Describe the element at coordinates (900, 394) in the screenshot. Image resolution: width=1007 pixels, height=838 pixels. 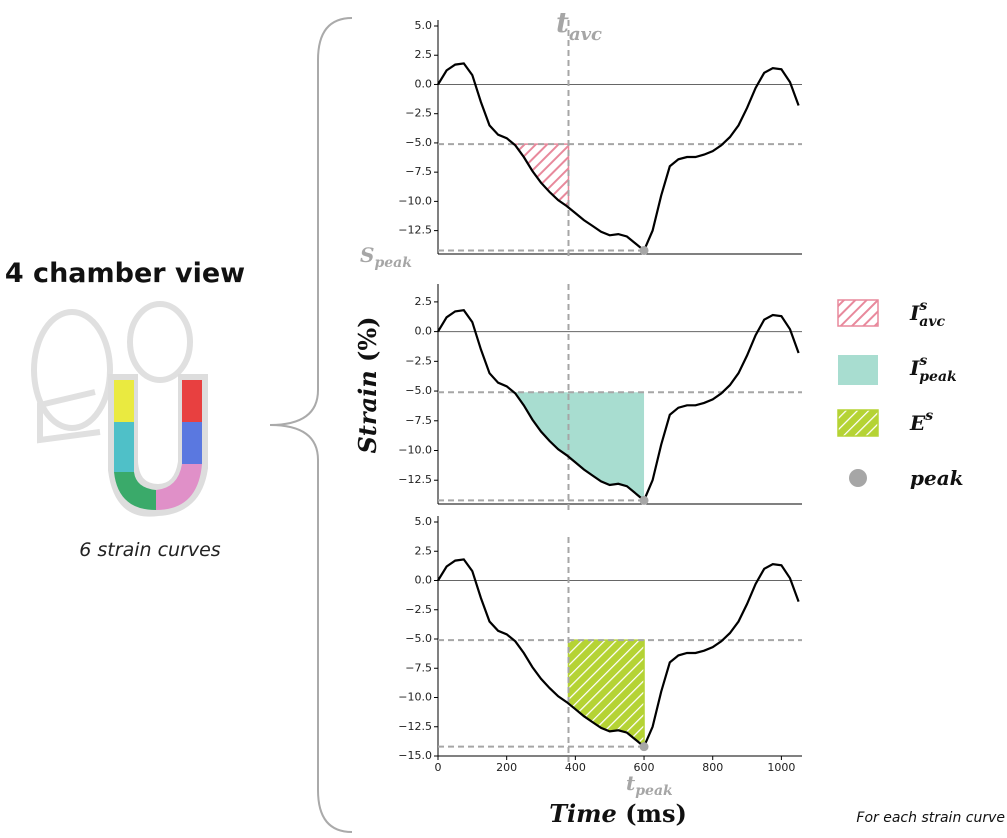
I see `legend: Is avc Is peak Es peak` at that location.